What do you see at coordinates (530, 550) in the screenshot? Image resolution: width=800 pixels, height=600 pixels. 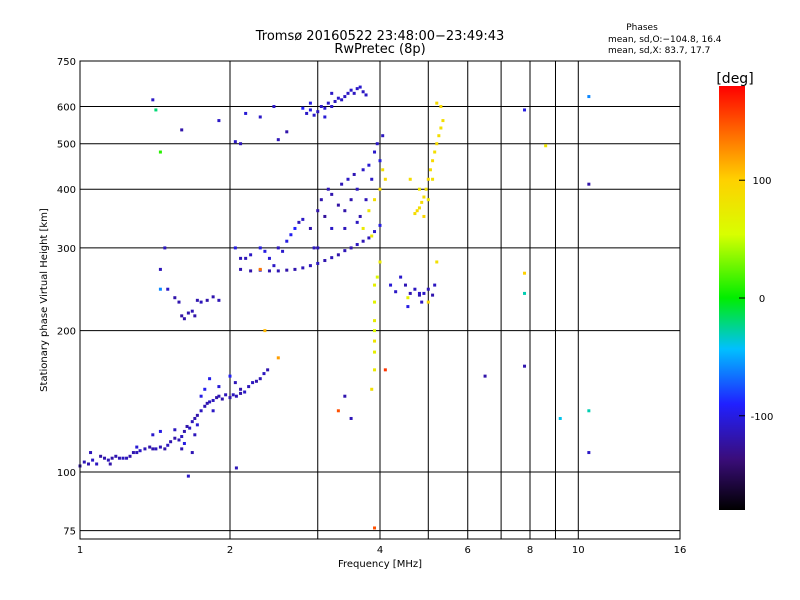 I see `x-tick-label: 8` at bounding box center [530, 550].